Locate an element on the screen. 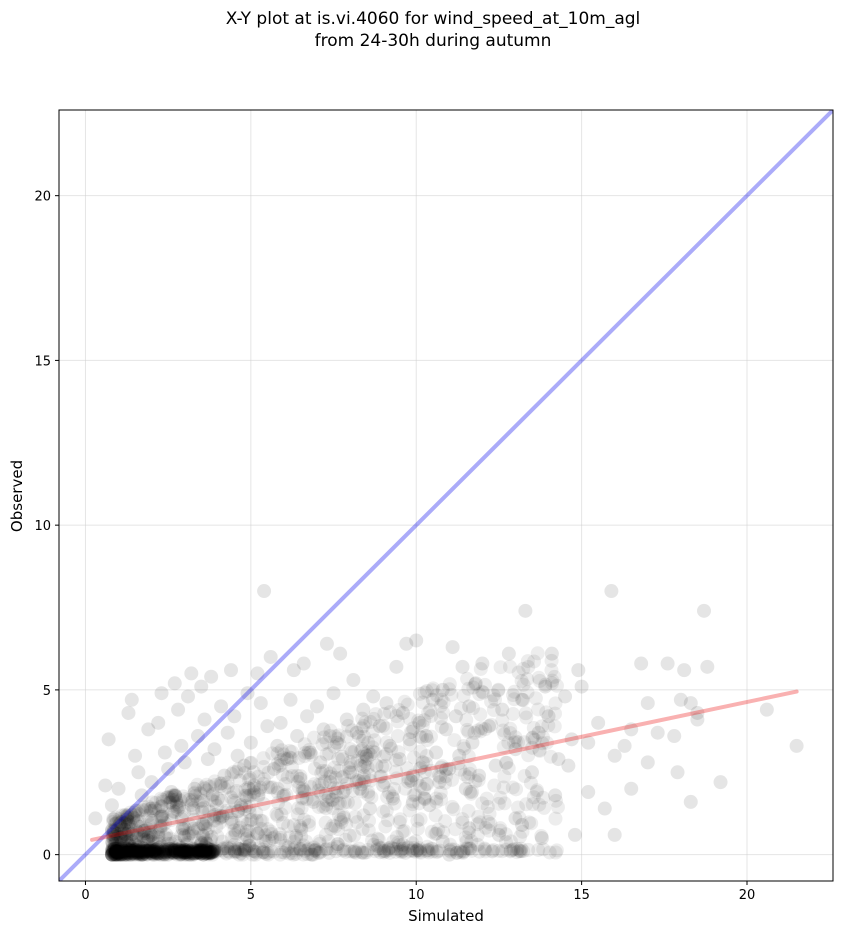 This screenshot has width=843, height=934. y-tick-label: 15 is located at coordinates (42, 361).